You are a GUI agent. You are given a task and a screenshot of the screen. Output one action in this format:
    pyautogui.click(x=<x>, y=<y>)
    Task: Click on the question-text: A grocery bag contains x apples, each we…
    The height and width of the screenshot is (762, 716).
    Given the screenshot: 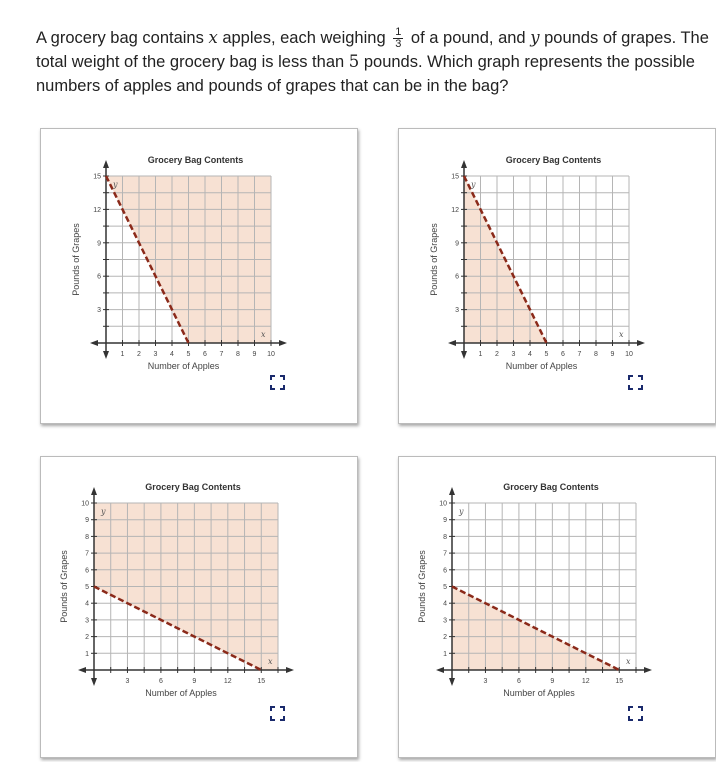 What is the action you would take?
    pyautogui.click(x=373, y=62)
    